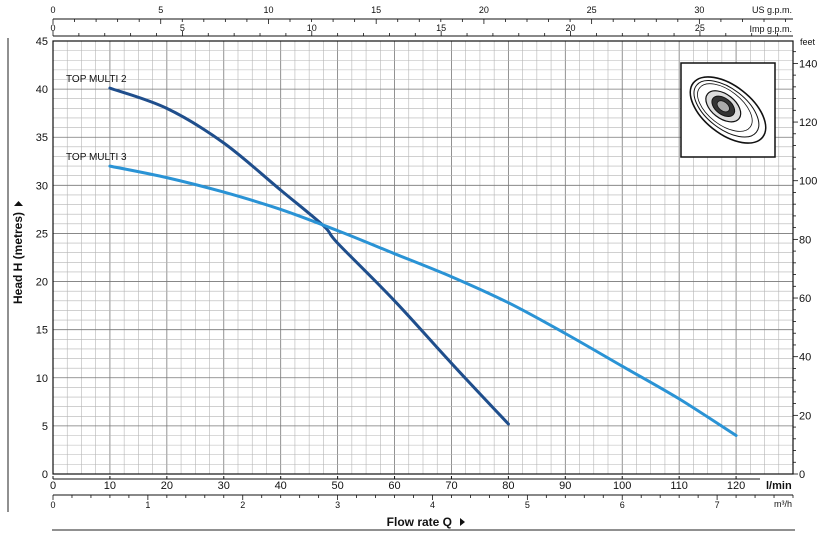  I want to click on m3h-tick-label: 4, so click(432, 505).